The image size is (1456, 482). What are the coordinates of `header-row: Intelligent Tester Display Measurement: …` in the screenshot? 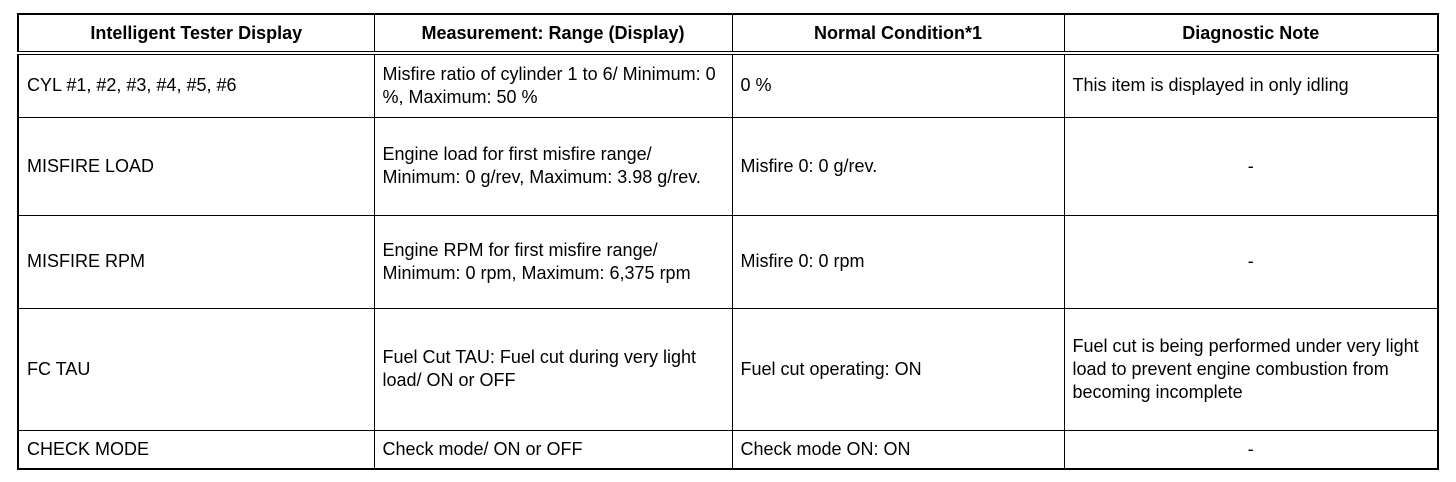 It's located at (728, 34).